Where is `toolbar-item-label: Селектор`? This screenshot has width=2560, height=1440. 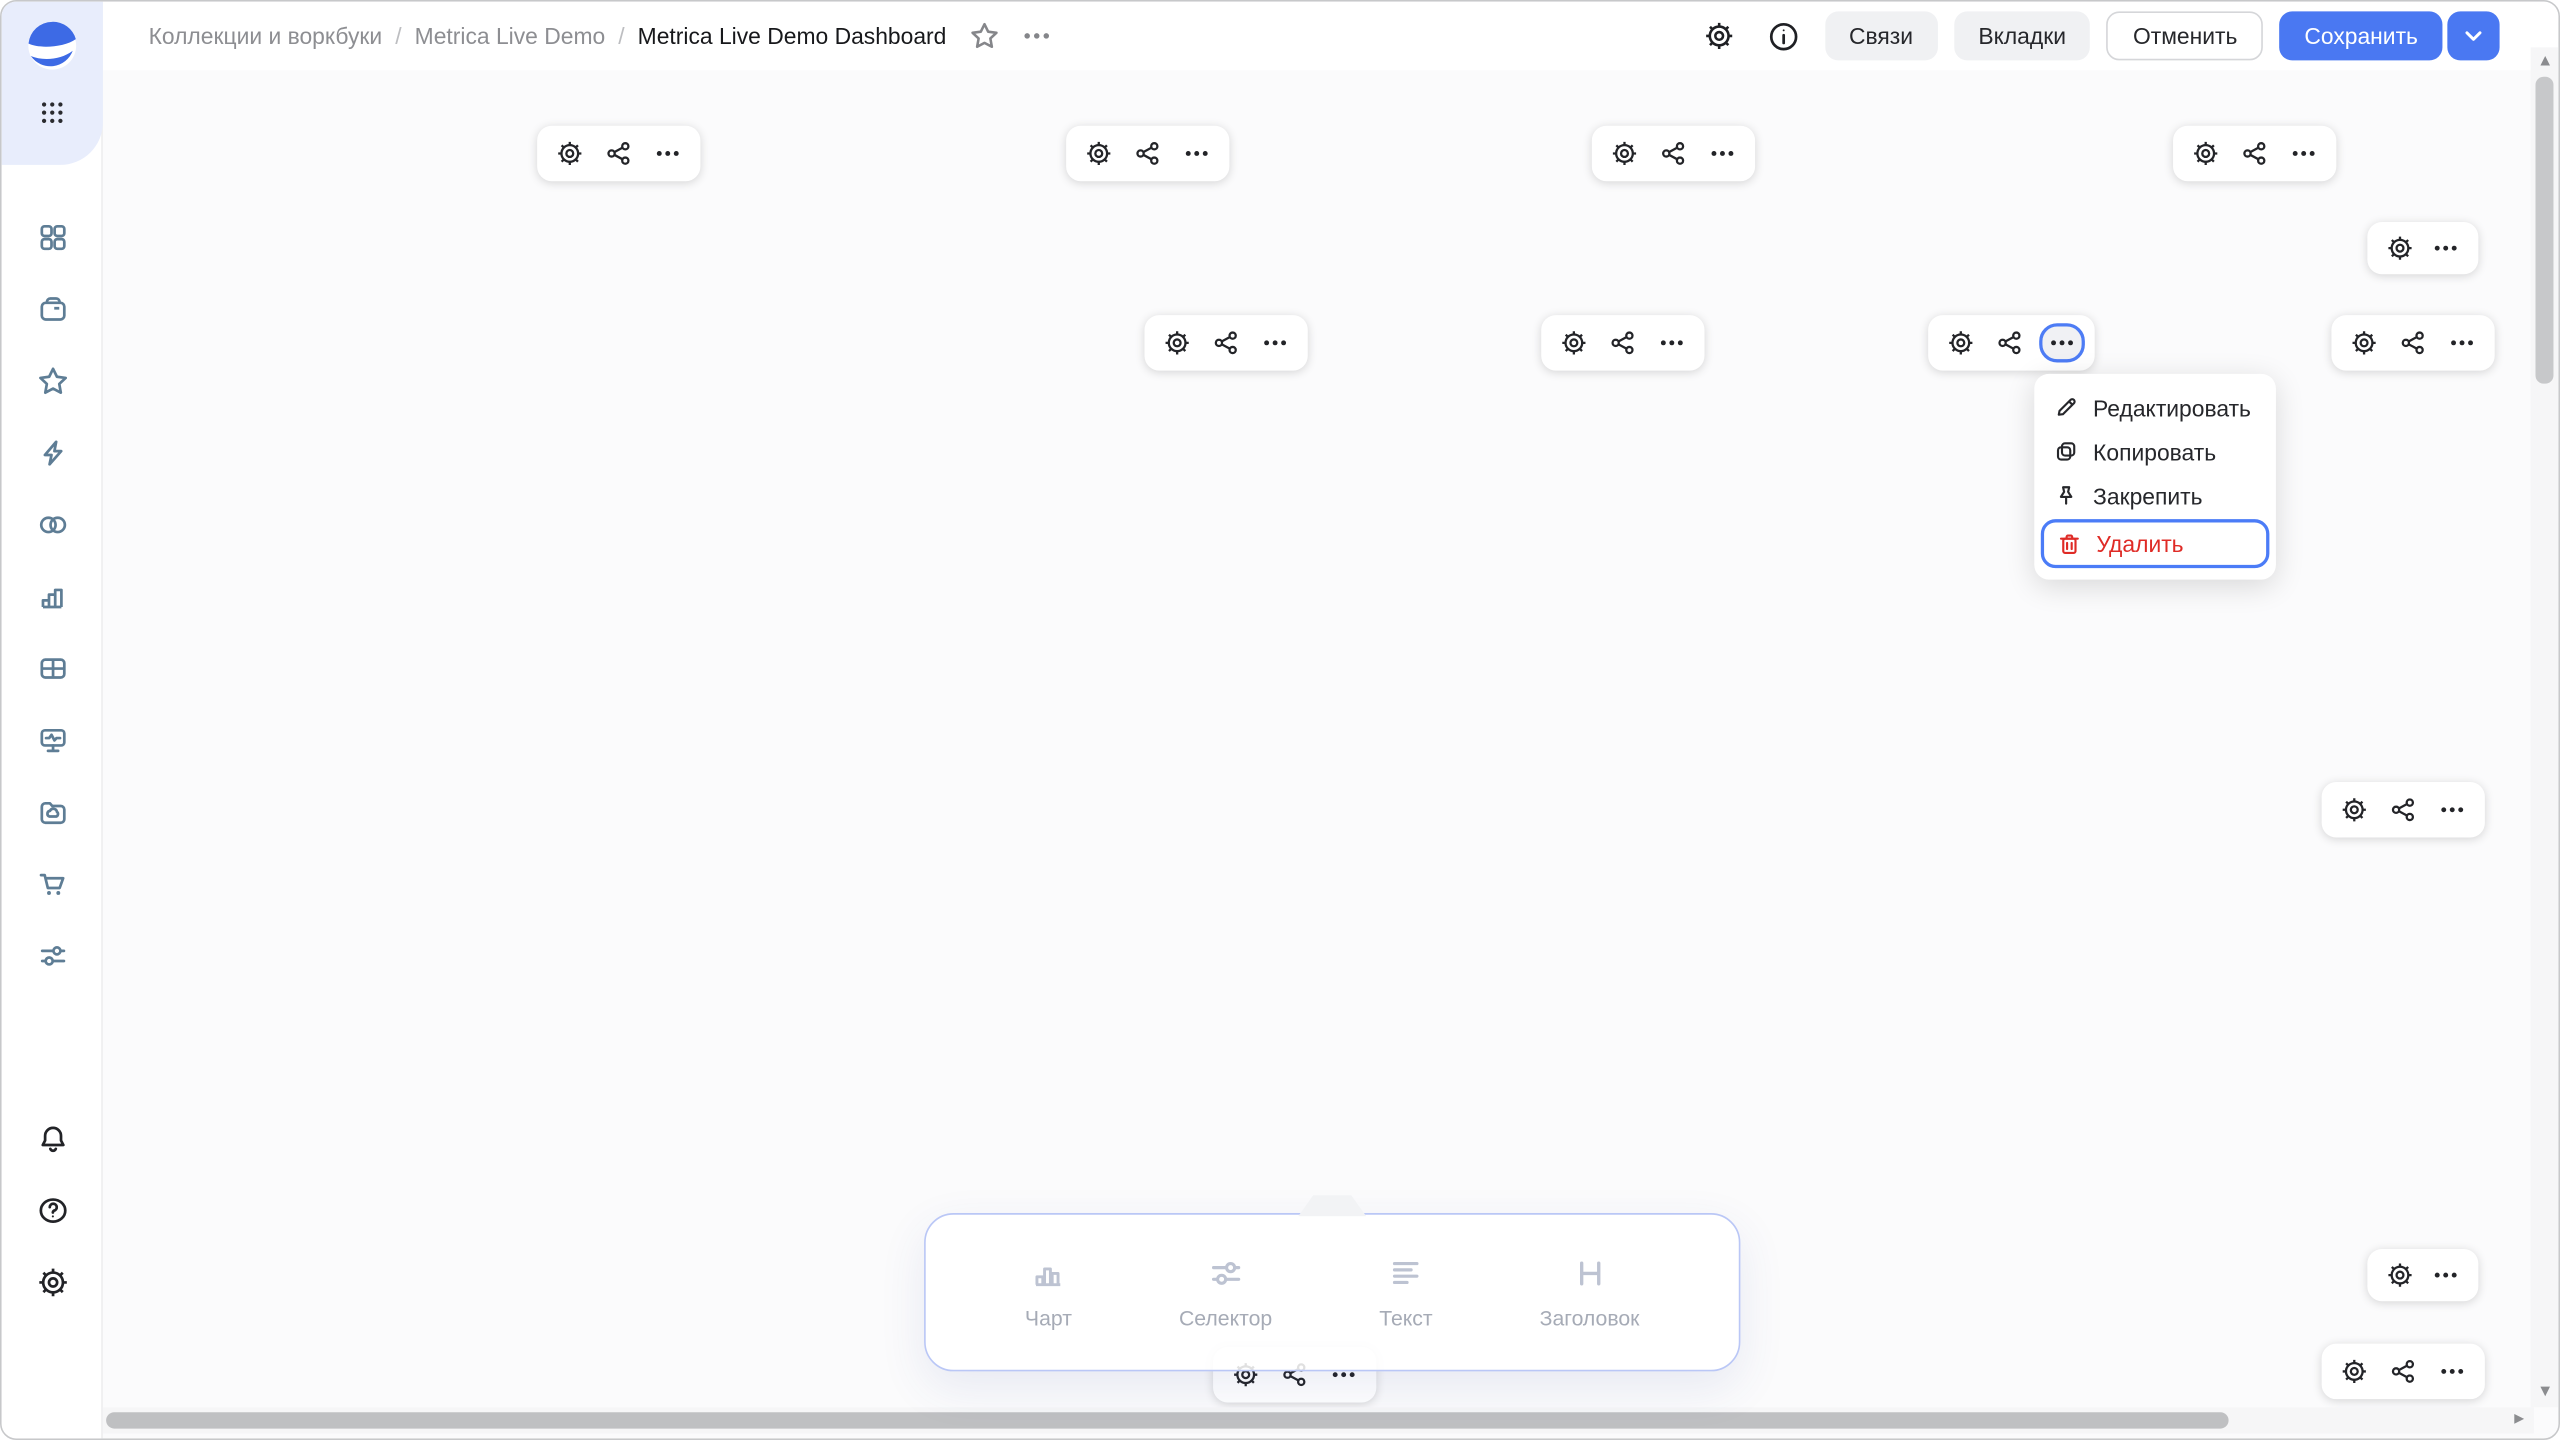
toolbar-item-label: Селектор is located at coordinates (1225, 1317).